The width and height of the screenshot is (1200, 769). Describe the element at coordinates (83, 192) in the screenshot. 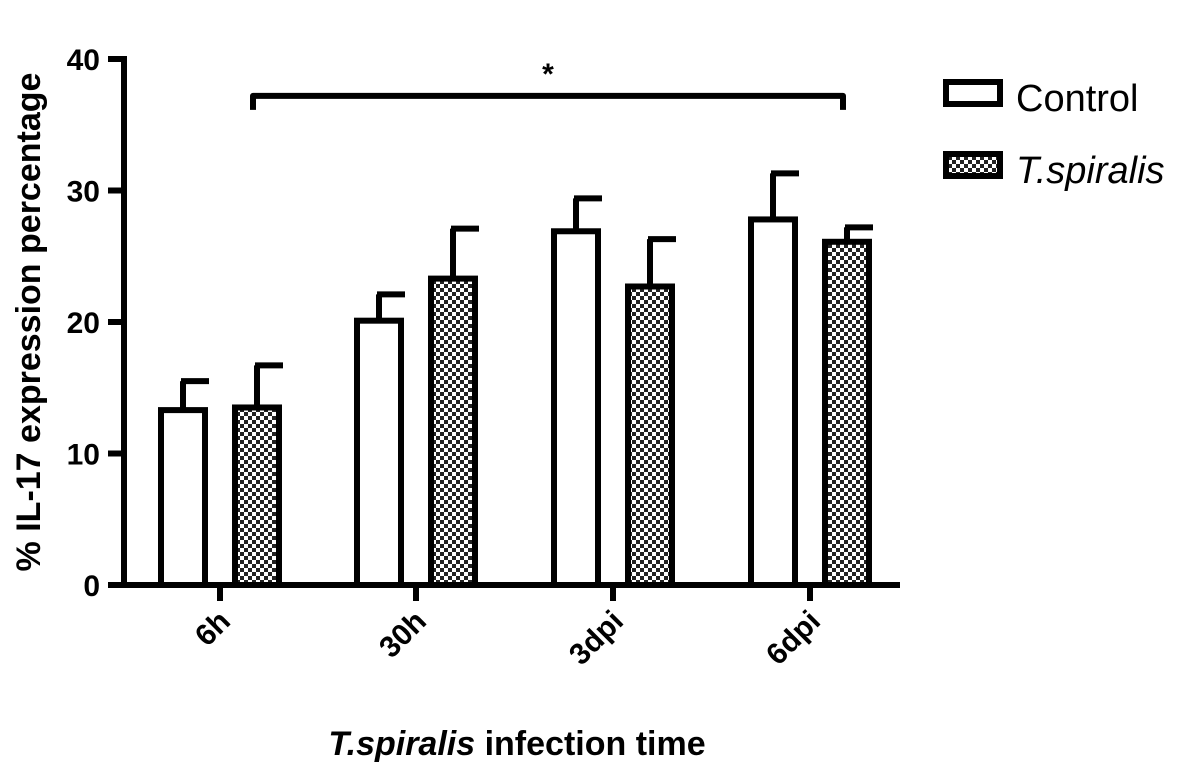

I see `y-tick-label: 30` at that location.